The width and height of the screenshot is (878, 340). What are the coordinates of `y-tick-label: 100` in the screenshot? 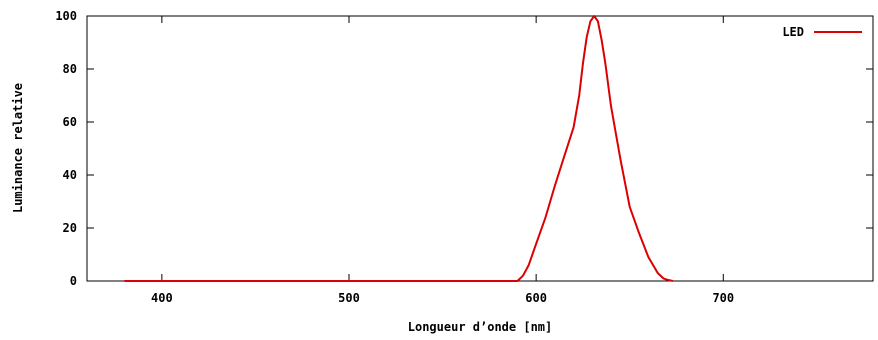 It's located at (66, 16).